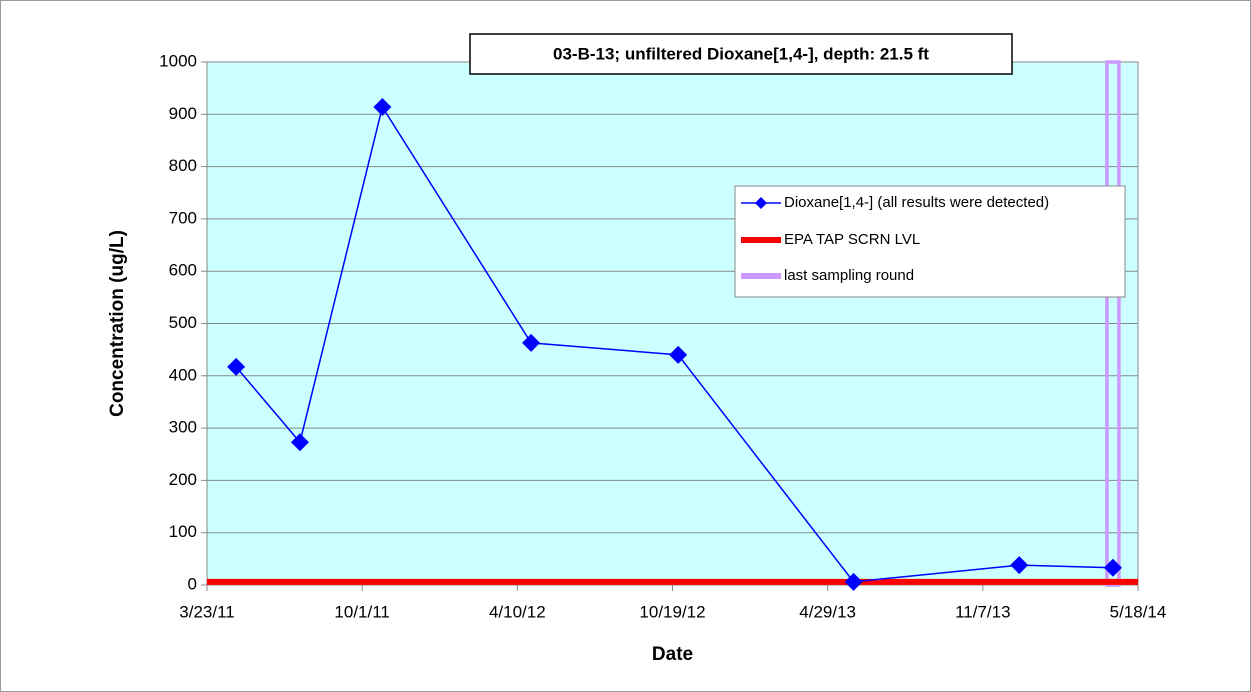  What do you see at coordinates (183, 322) in the screenshot?
I see `y-tick-label: 500` at bounding box center [183, 322].